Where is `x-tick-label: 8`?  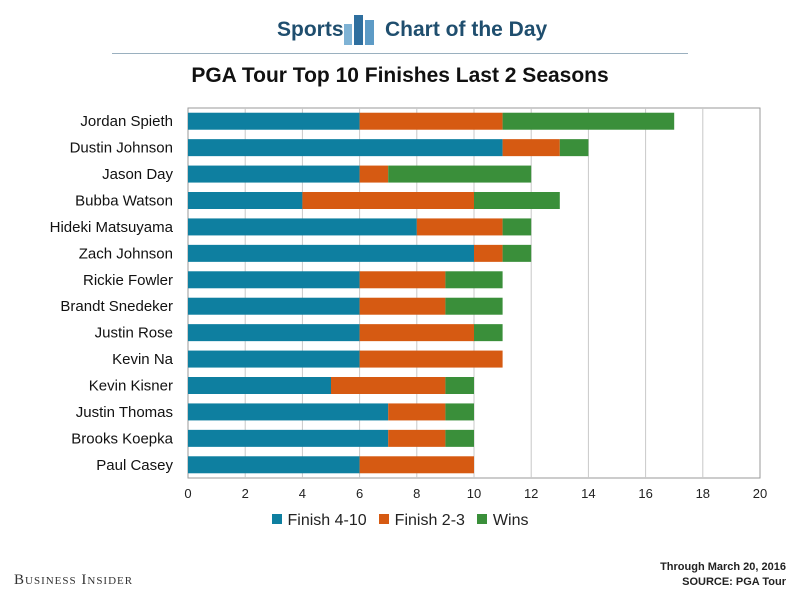 x-tick-label: 8 is located at coordinates (416, 493).